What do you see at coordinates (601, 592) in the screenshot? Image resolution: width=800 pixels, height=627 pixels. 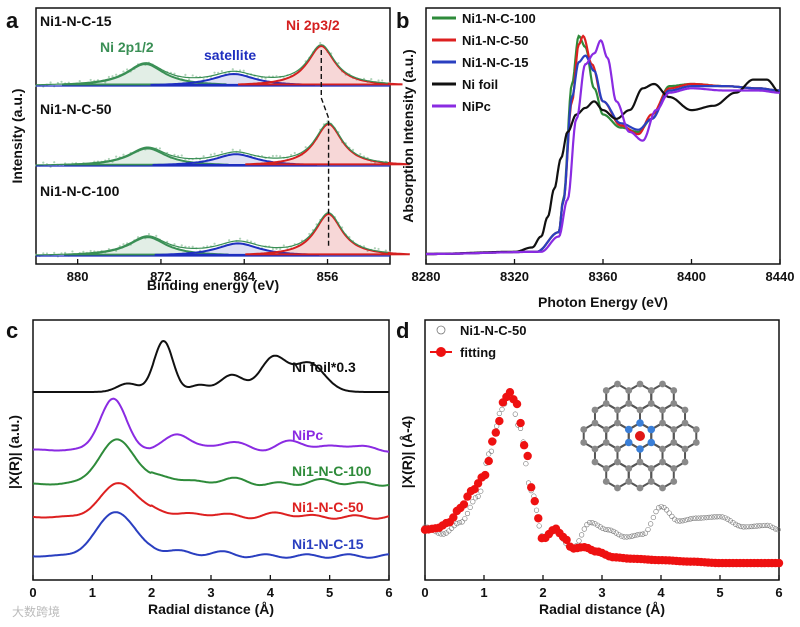 I see `panel-d-tick-label: 3` at bounding box center [601, 592].